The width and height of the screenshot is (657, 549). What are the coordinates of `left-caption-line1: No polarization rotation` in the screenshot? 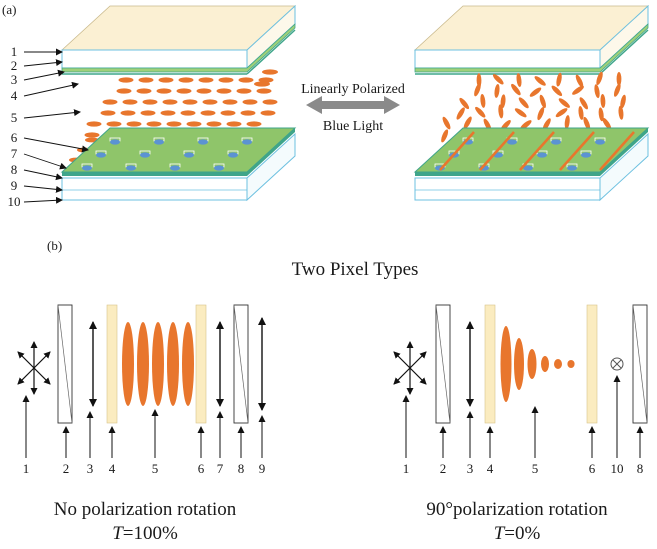 It's located at (145, 509).